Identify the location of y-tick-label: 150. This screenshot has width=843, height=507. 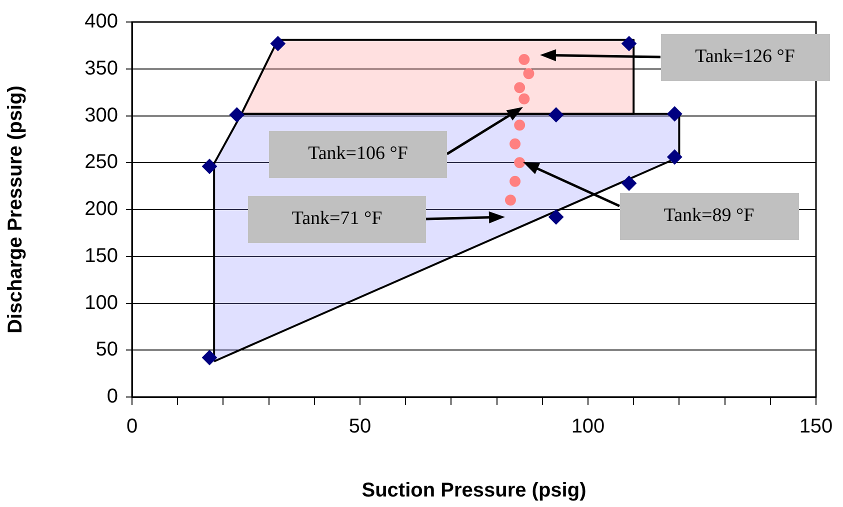
(101, 255).